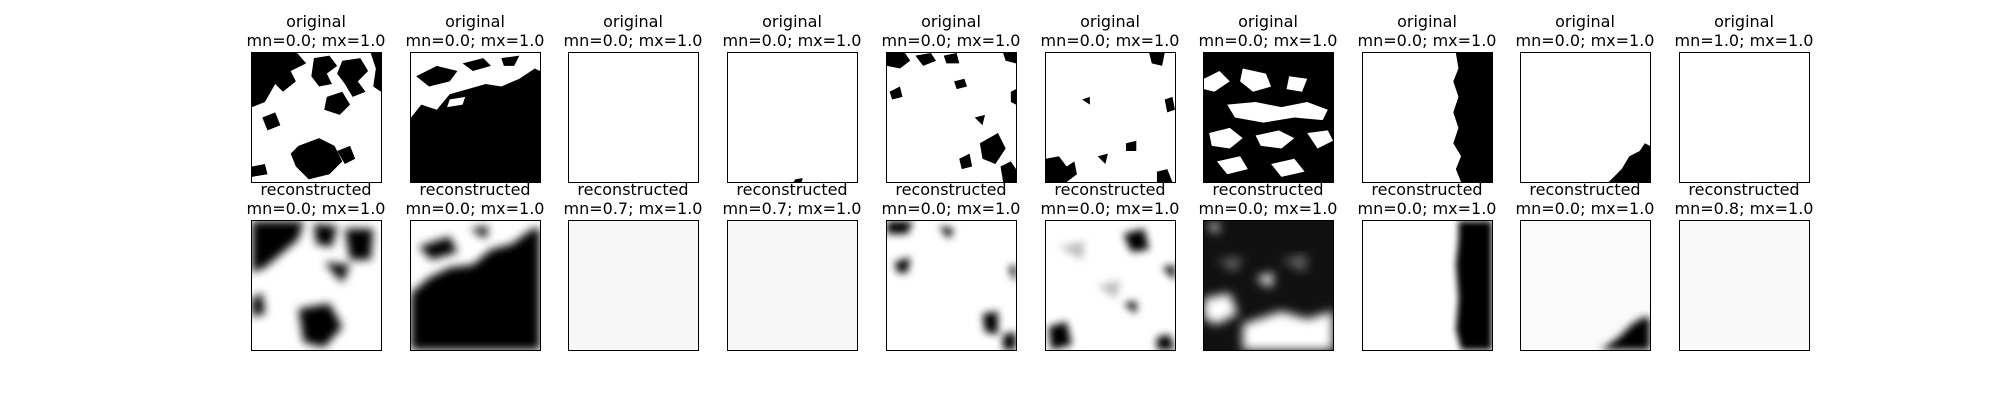  I want to click on panel-title-stats: mn=0.8; mx=1.0, so click(1744, 208).